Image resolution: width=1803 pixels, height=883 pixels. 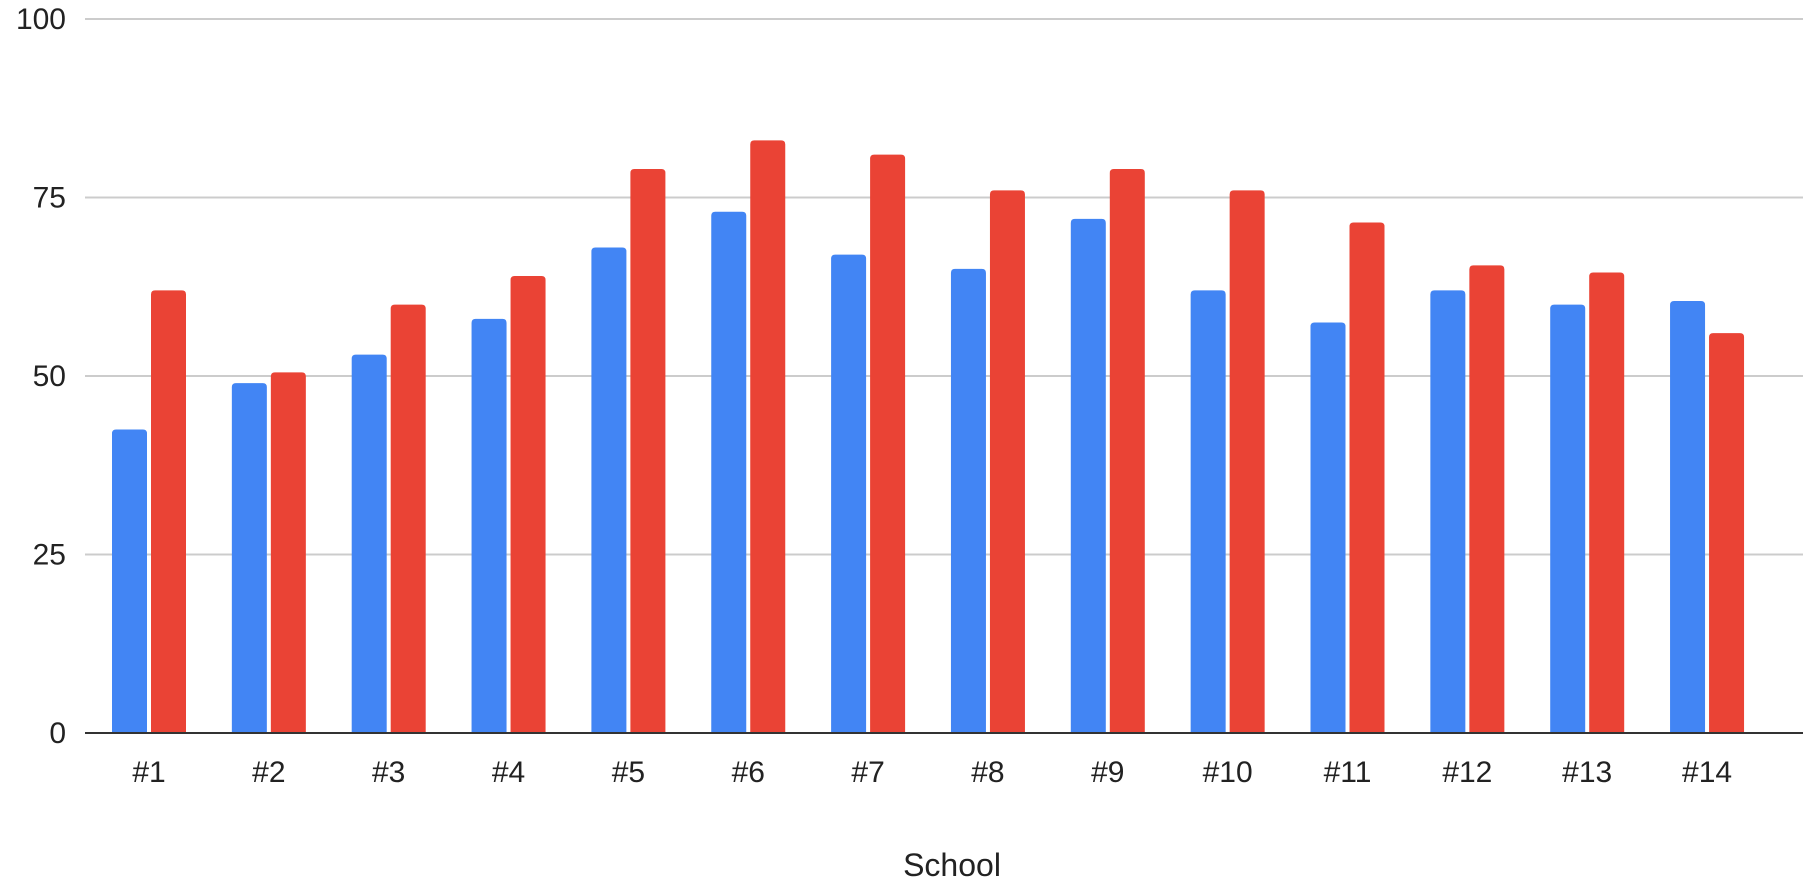 What do you see at coordinates (987, 772) in the screenshot?
I see `x-tick-label: #8` at bounding box center [987, 772].